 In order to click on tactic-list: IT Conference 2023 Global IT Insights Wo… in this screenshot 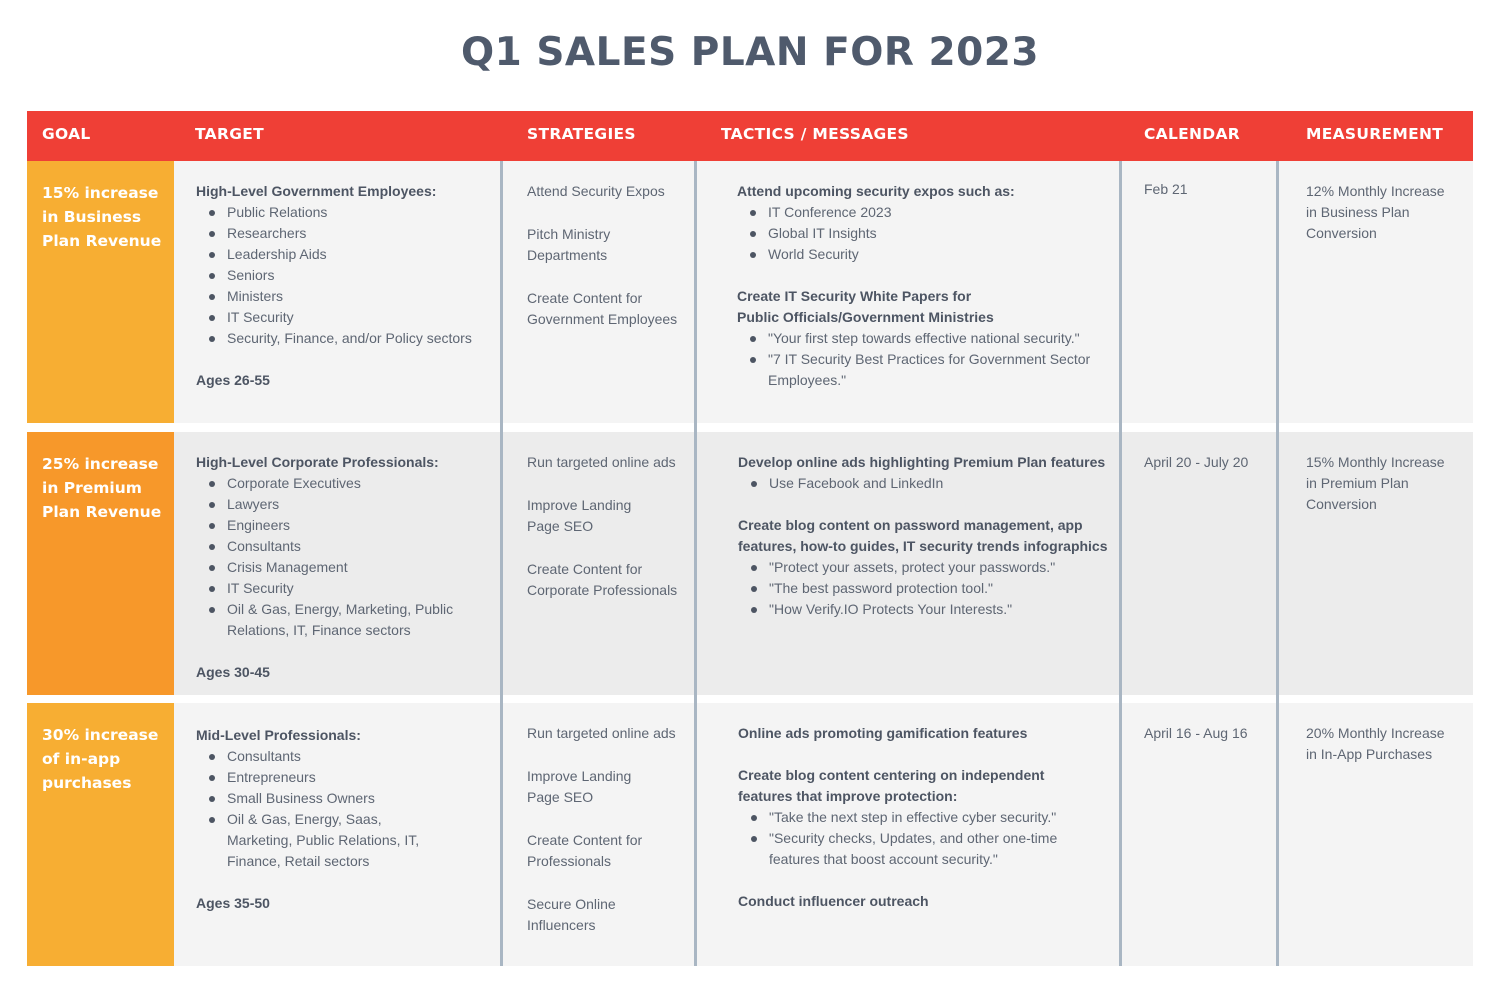, I will do `click(917, 233)`.